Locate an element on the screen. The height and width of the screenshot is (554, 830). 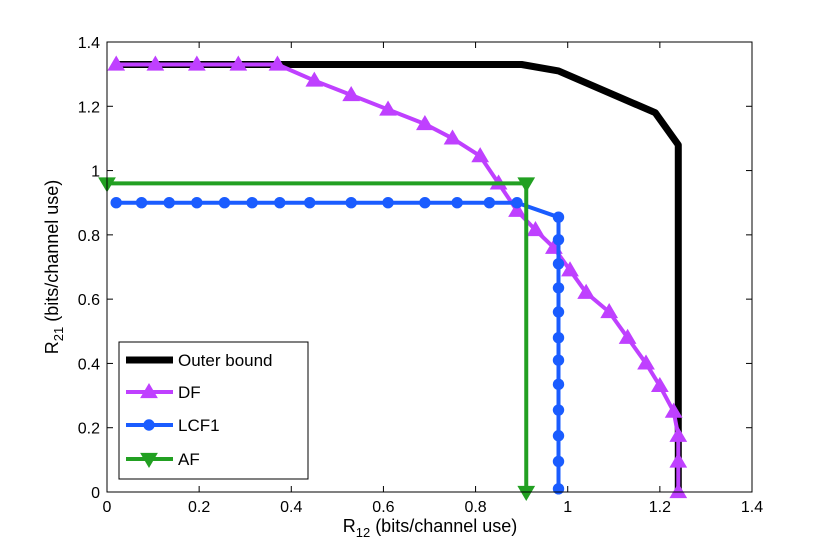
x-tick-label: 0.2 is located at coordinates (199, 507).